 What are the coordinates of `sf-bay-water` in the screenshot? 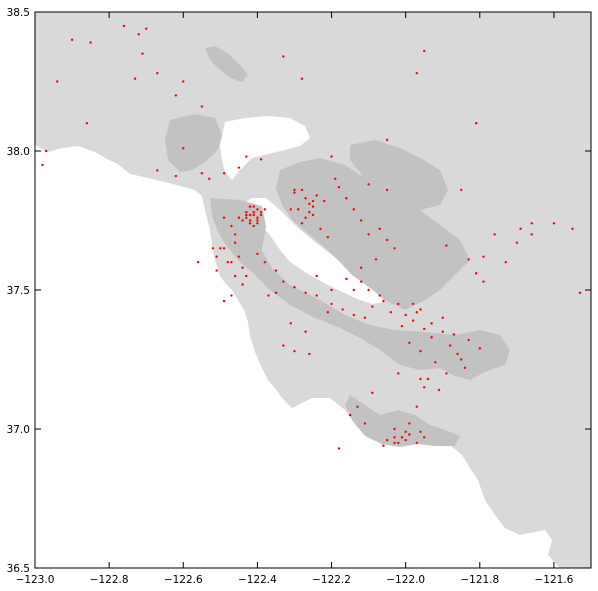 It's located at (312, 251).